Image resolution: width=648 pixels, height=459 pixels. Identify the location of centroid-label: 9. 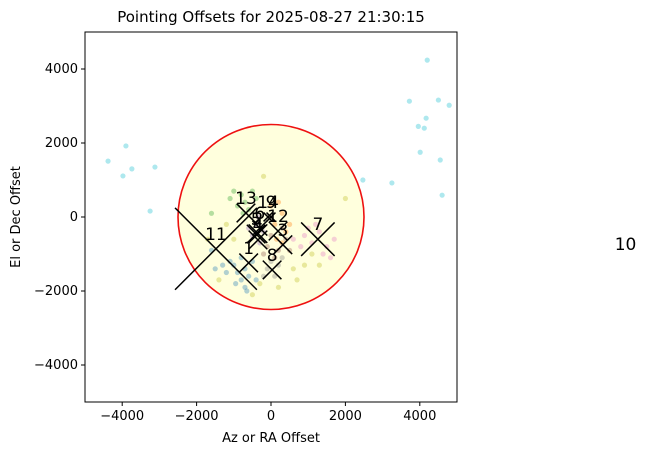
(271, 203).